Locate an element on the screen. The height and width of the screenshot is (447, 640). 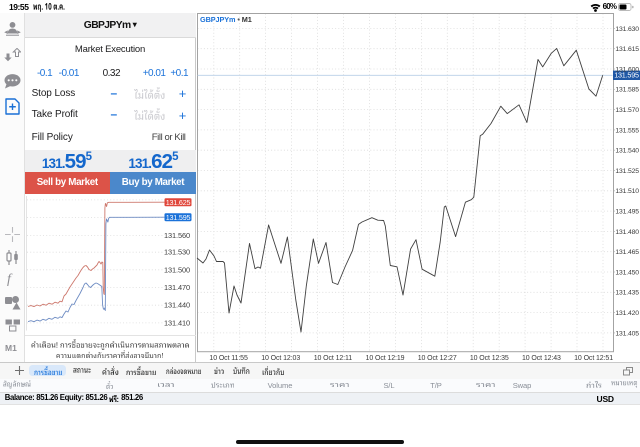
svg-text: 131.530 is located at coordinates (177, 252).